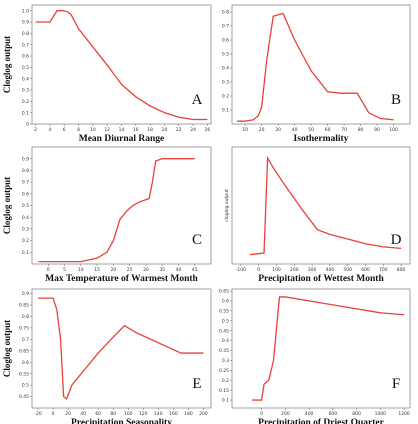 The image size is (418, 424). Describe the element at coordinates (195, 270) in the screenshot. I see `x-tick-label: 45` at that location.